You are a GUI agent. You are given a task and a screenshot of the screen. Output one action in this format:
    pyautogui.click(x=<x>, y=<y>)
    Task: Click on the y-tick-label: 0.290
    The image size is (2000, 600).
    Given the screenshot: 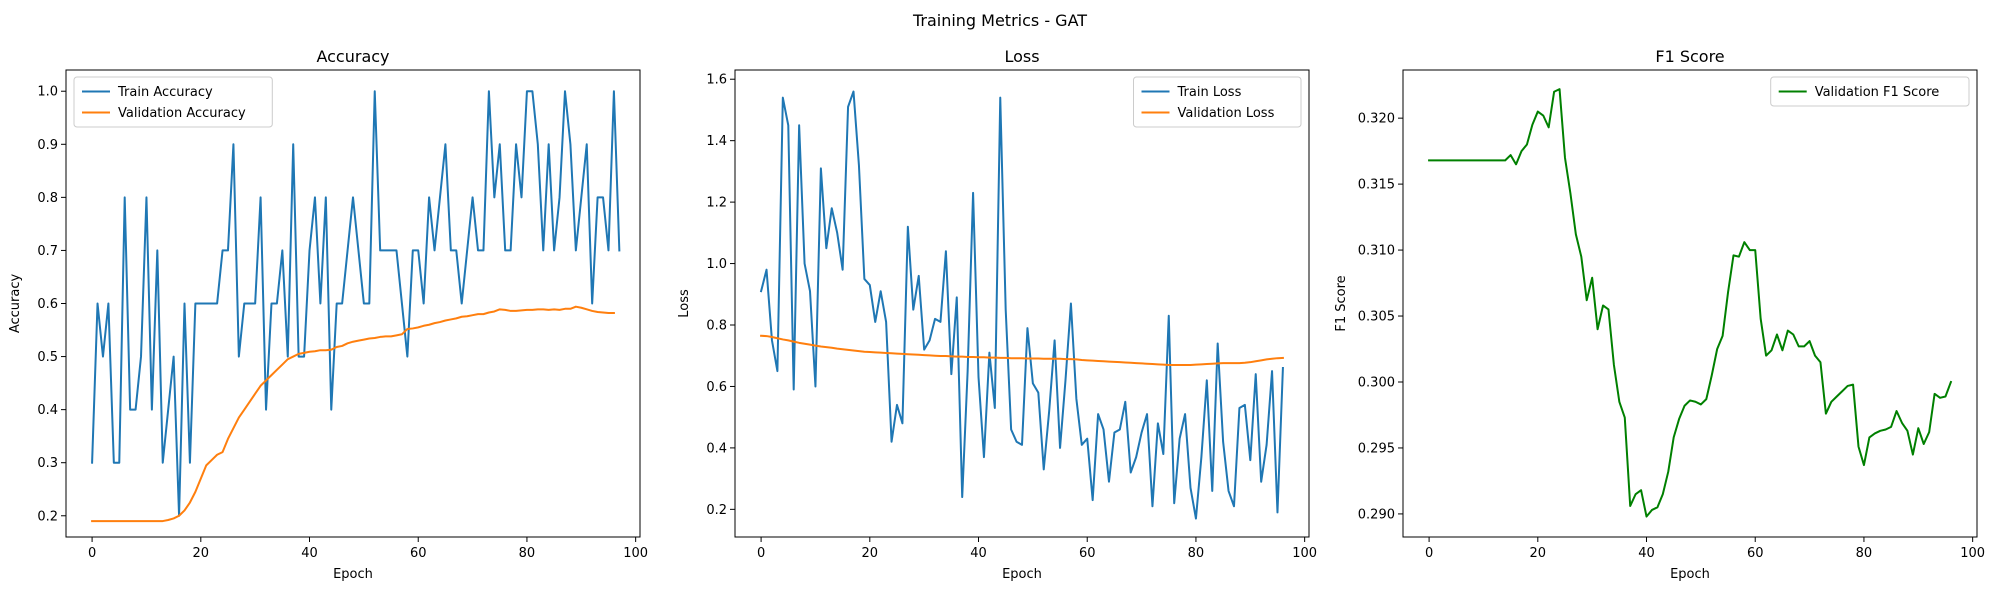 What is the action you would take?
    pyautogui.click(x=1376, y=514)
    